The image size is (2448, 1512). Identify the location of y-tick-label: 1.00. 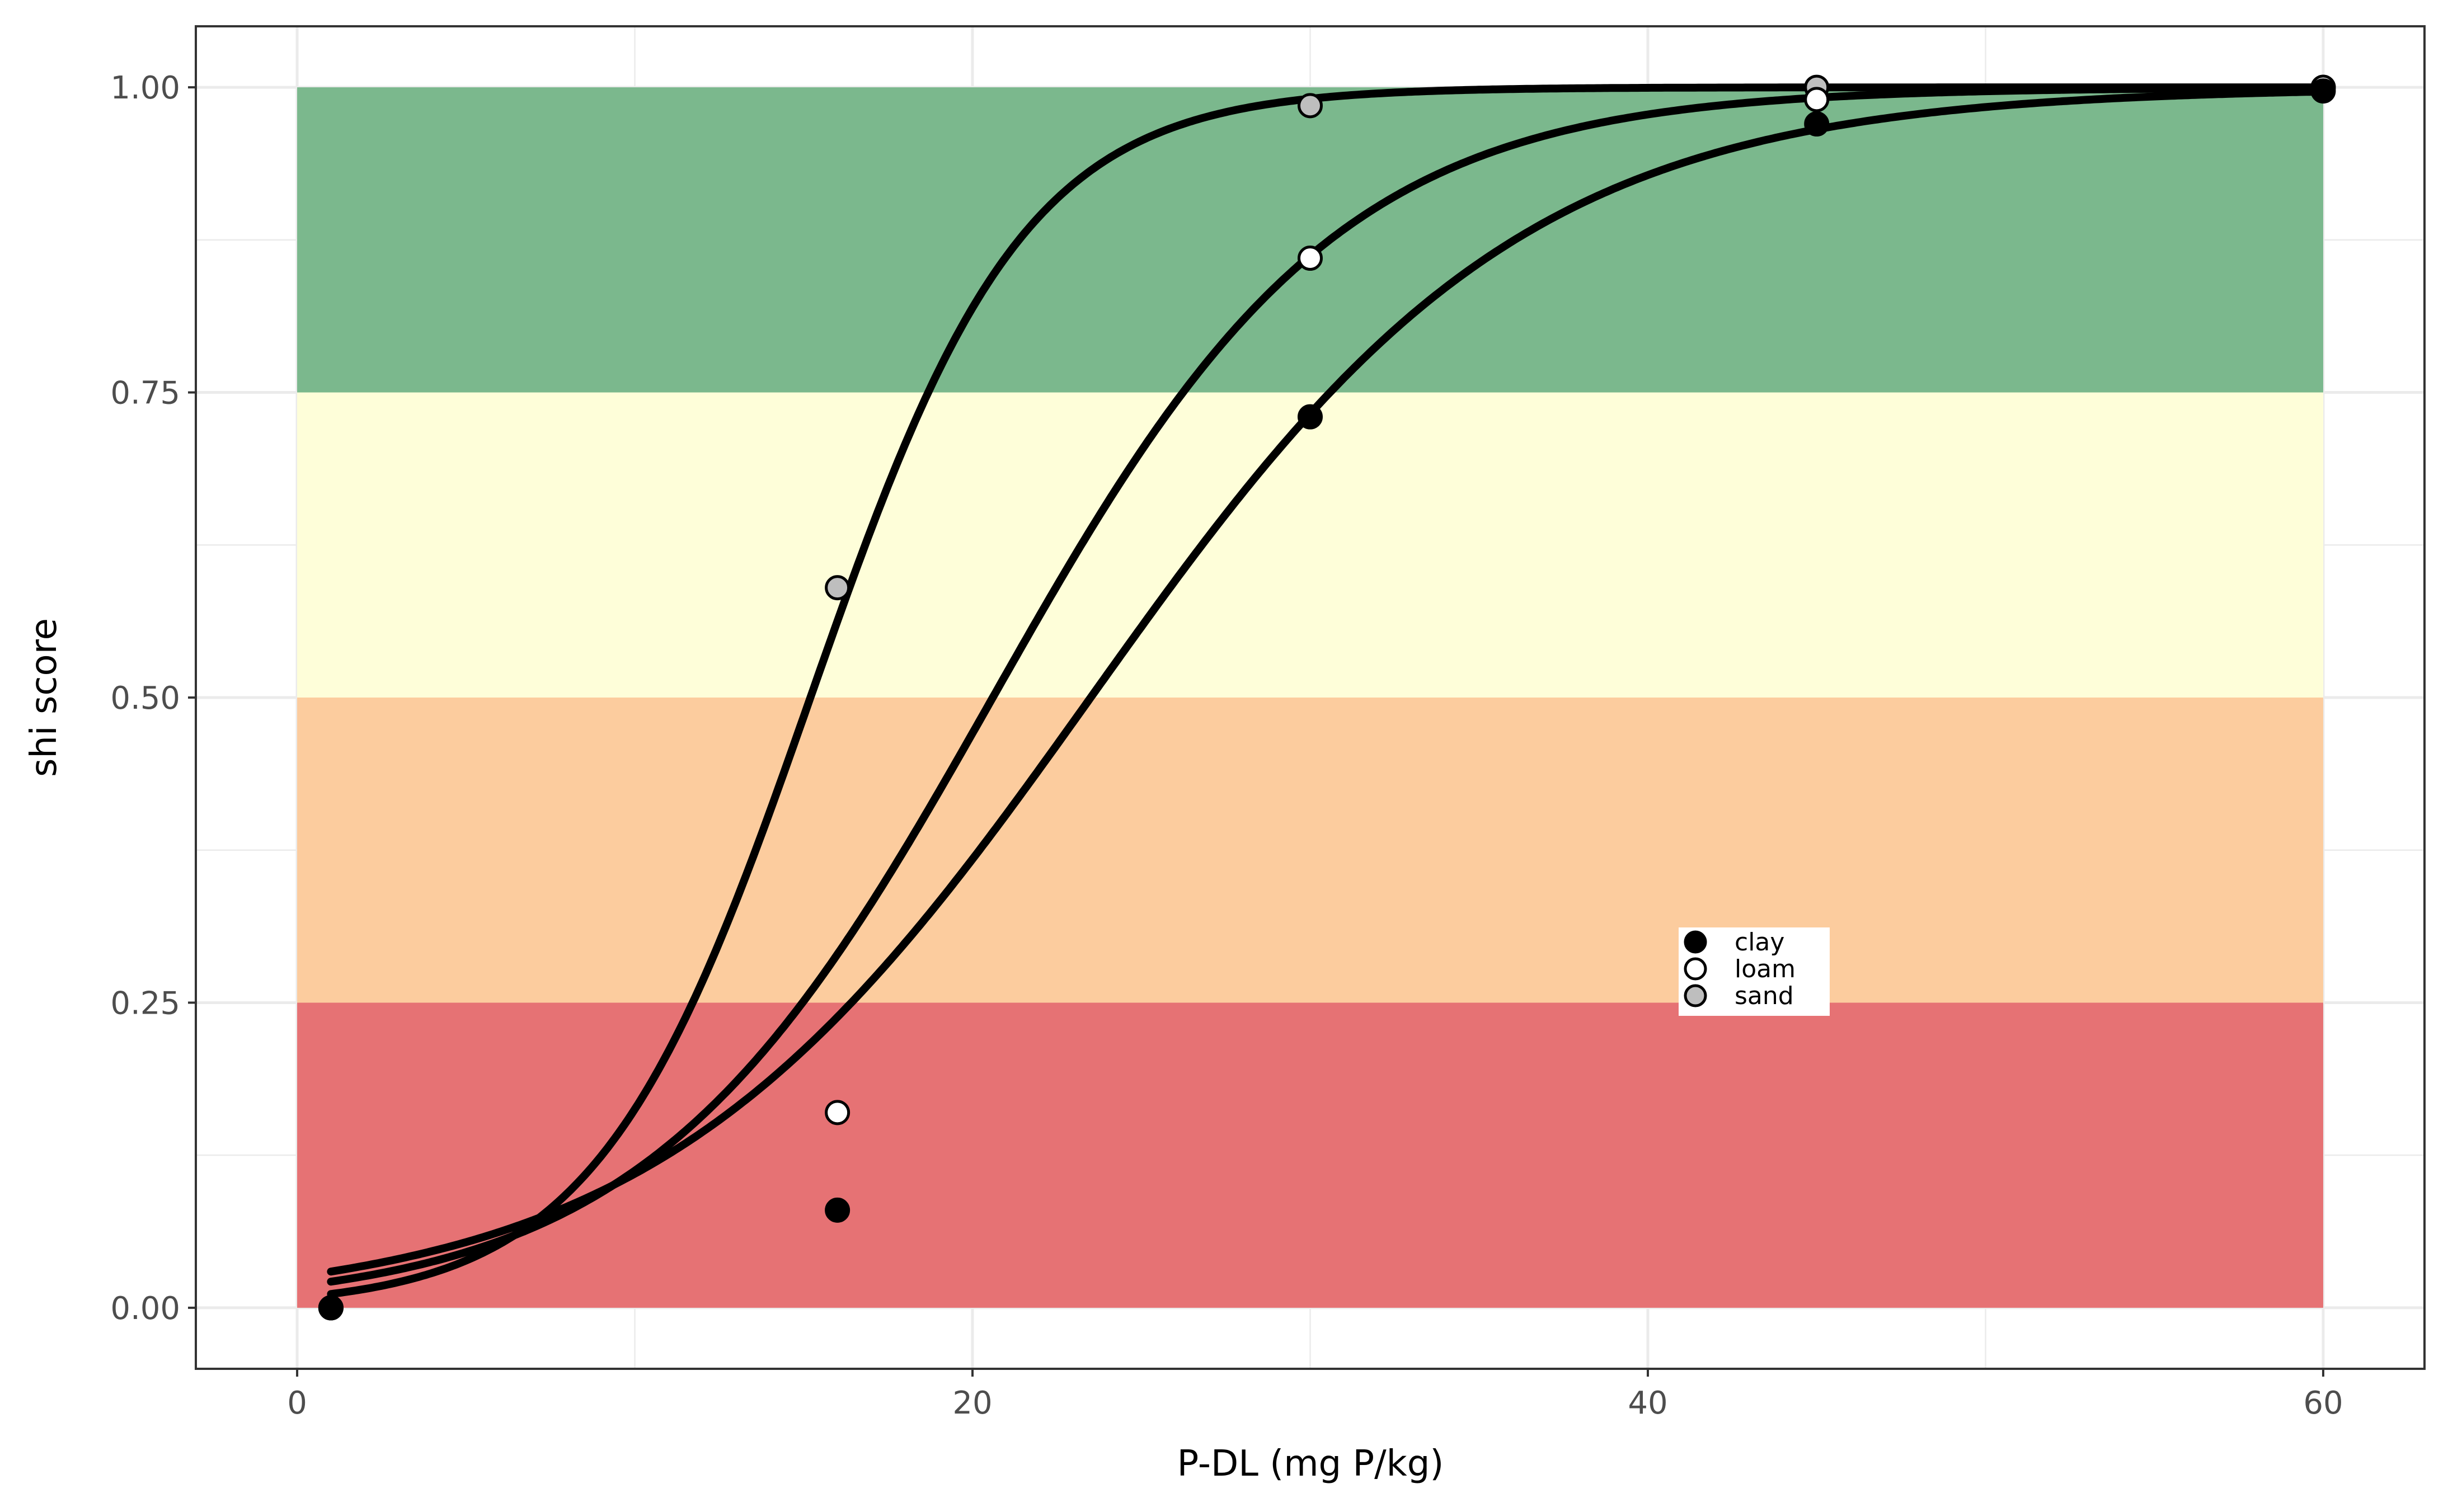
(145, 88).